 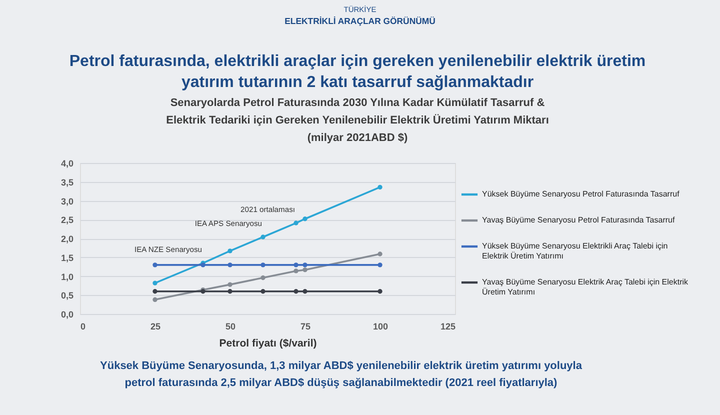 I want to click on y-tick-label: 3,0, so click(x=67, y=201).